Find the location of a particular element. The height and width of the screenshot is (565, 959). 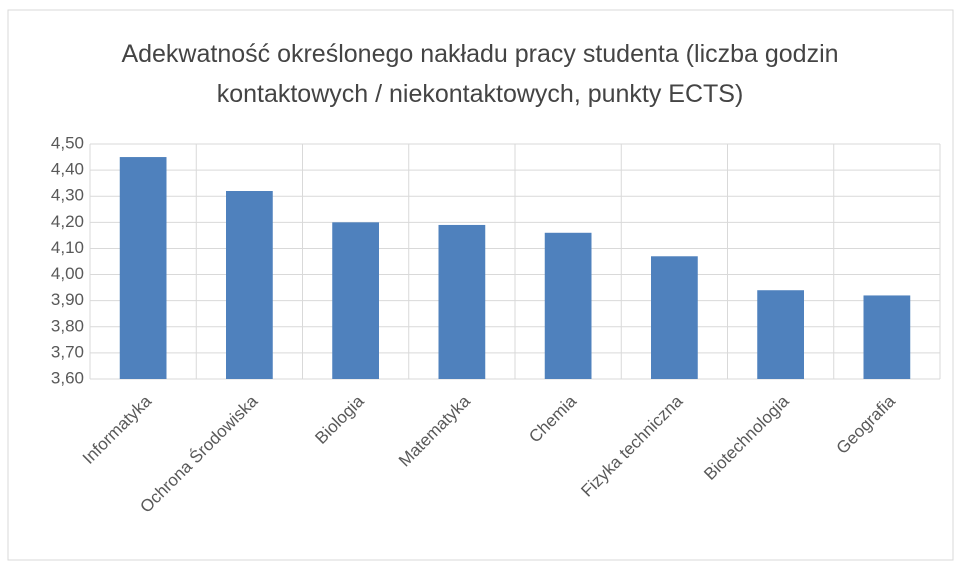

y-tick-label: 4,40 is located at coordinates (67, 169).